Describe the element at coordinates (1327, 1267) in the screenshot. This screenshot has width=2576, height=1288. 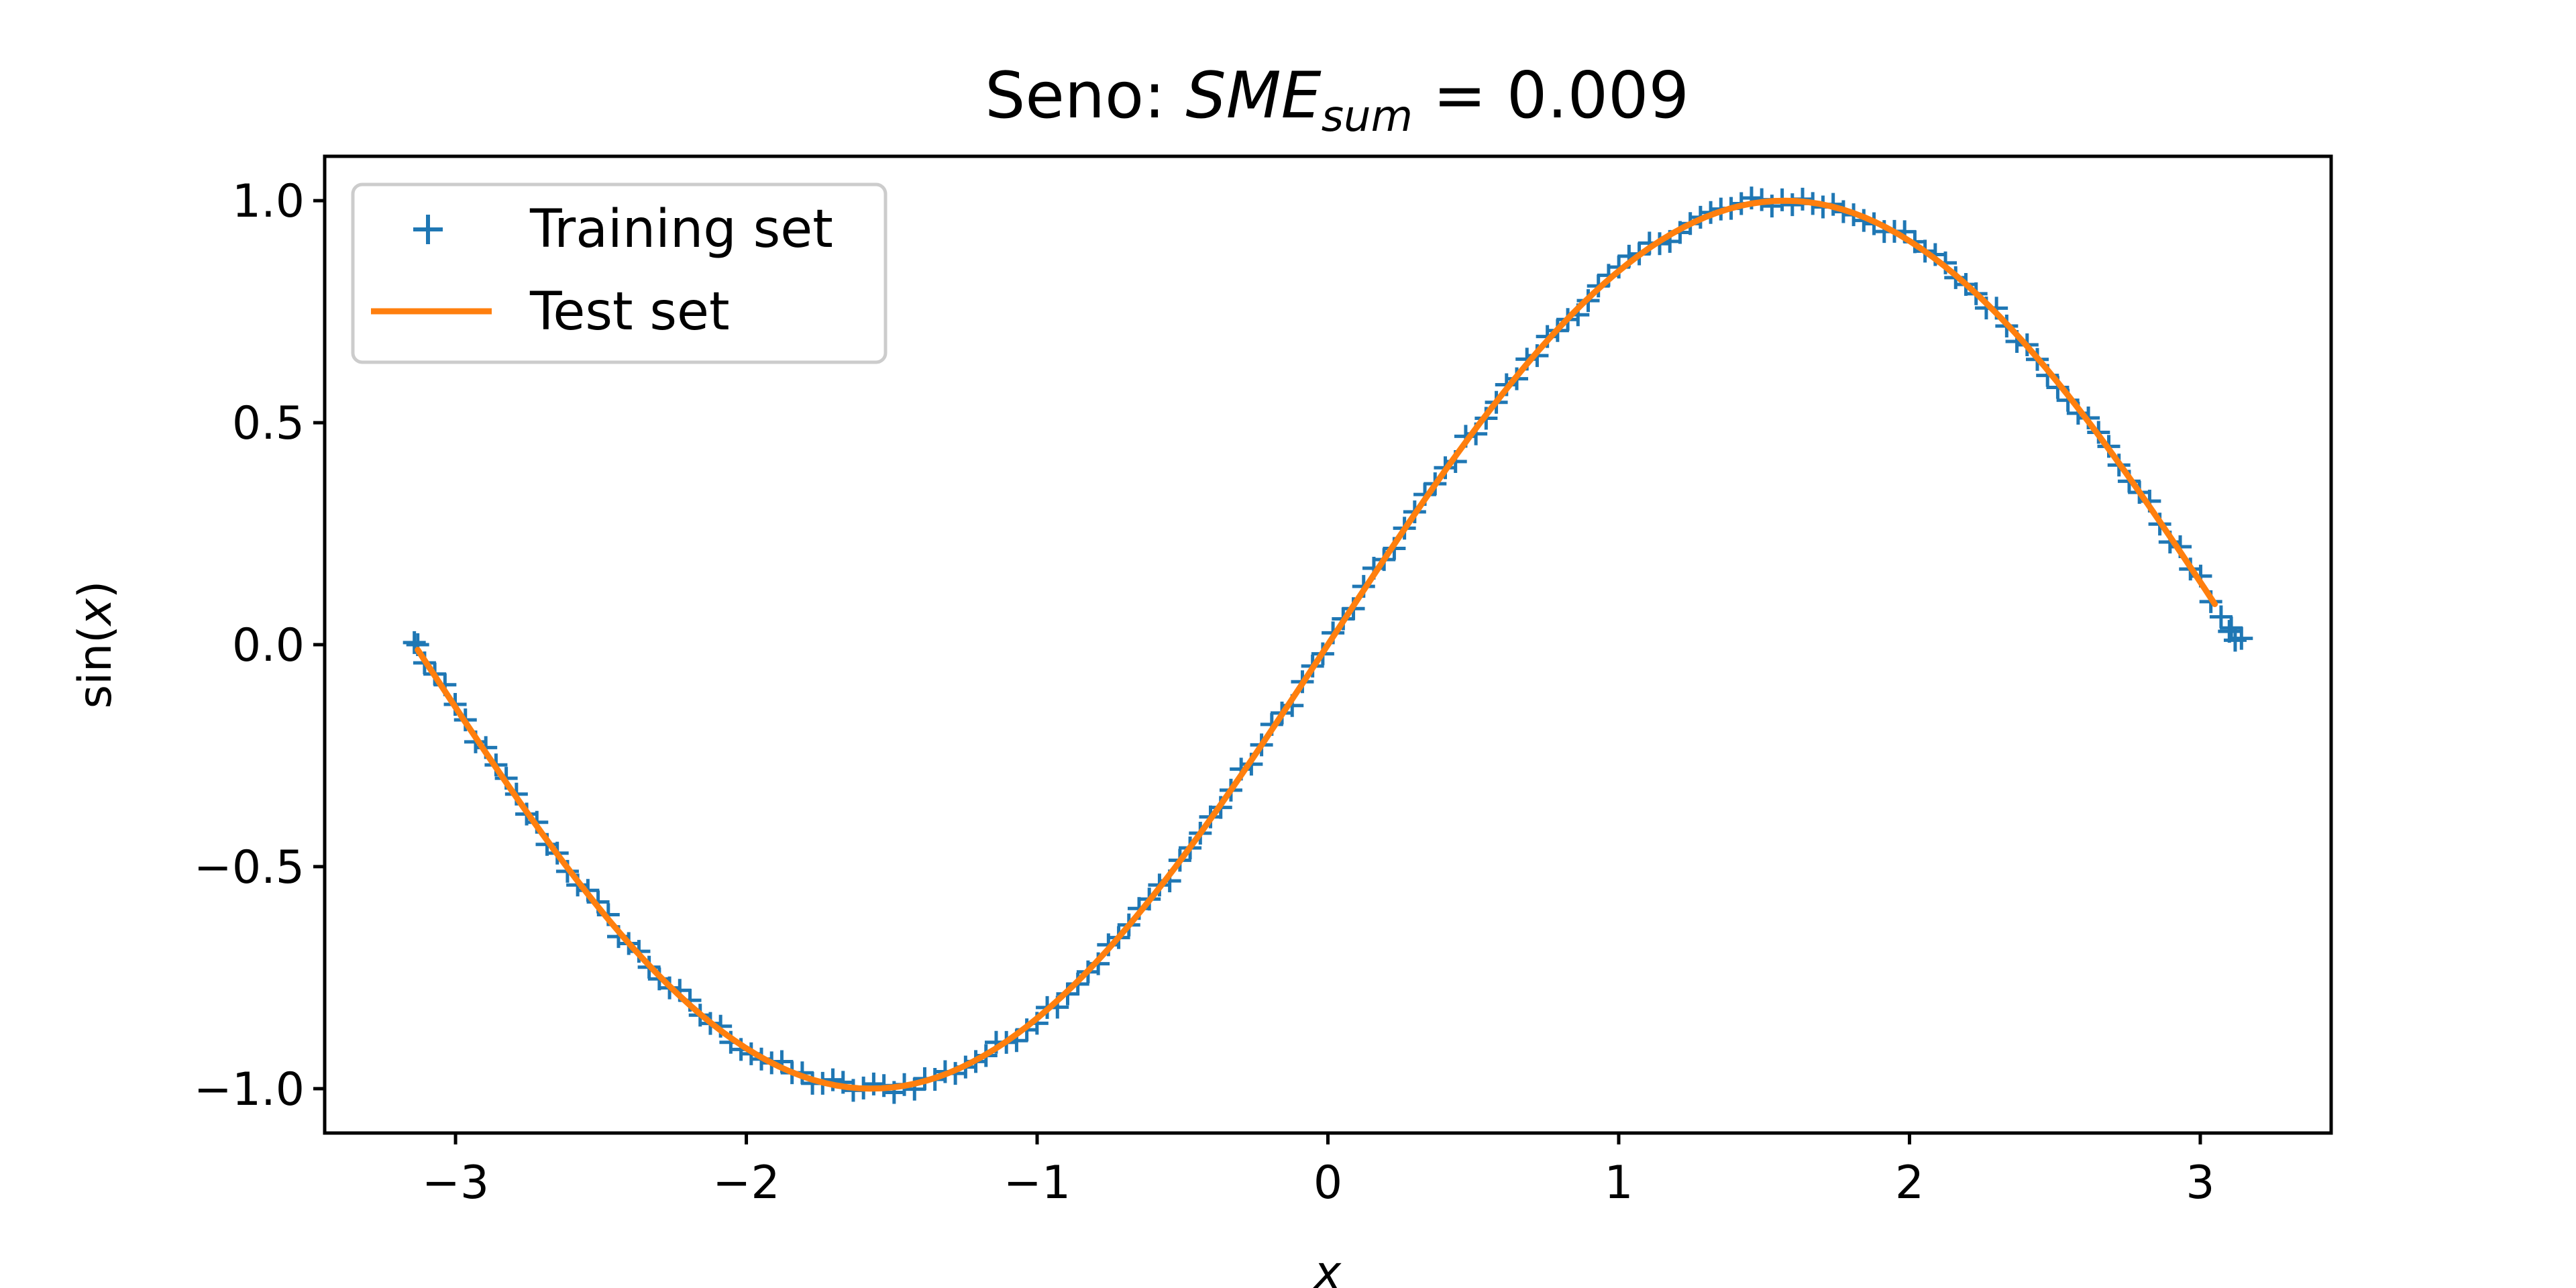
I see `x-axis-label: x` at that location.